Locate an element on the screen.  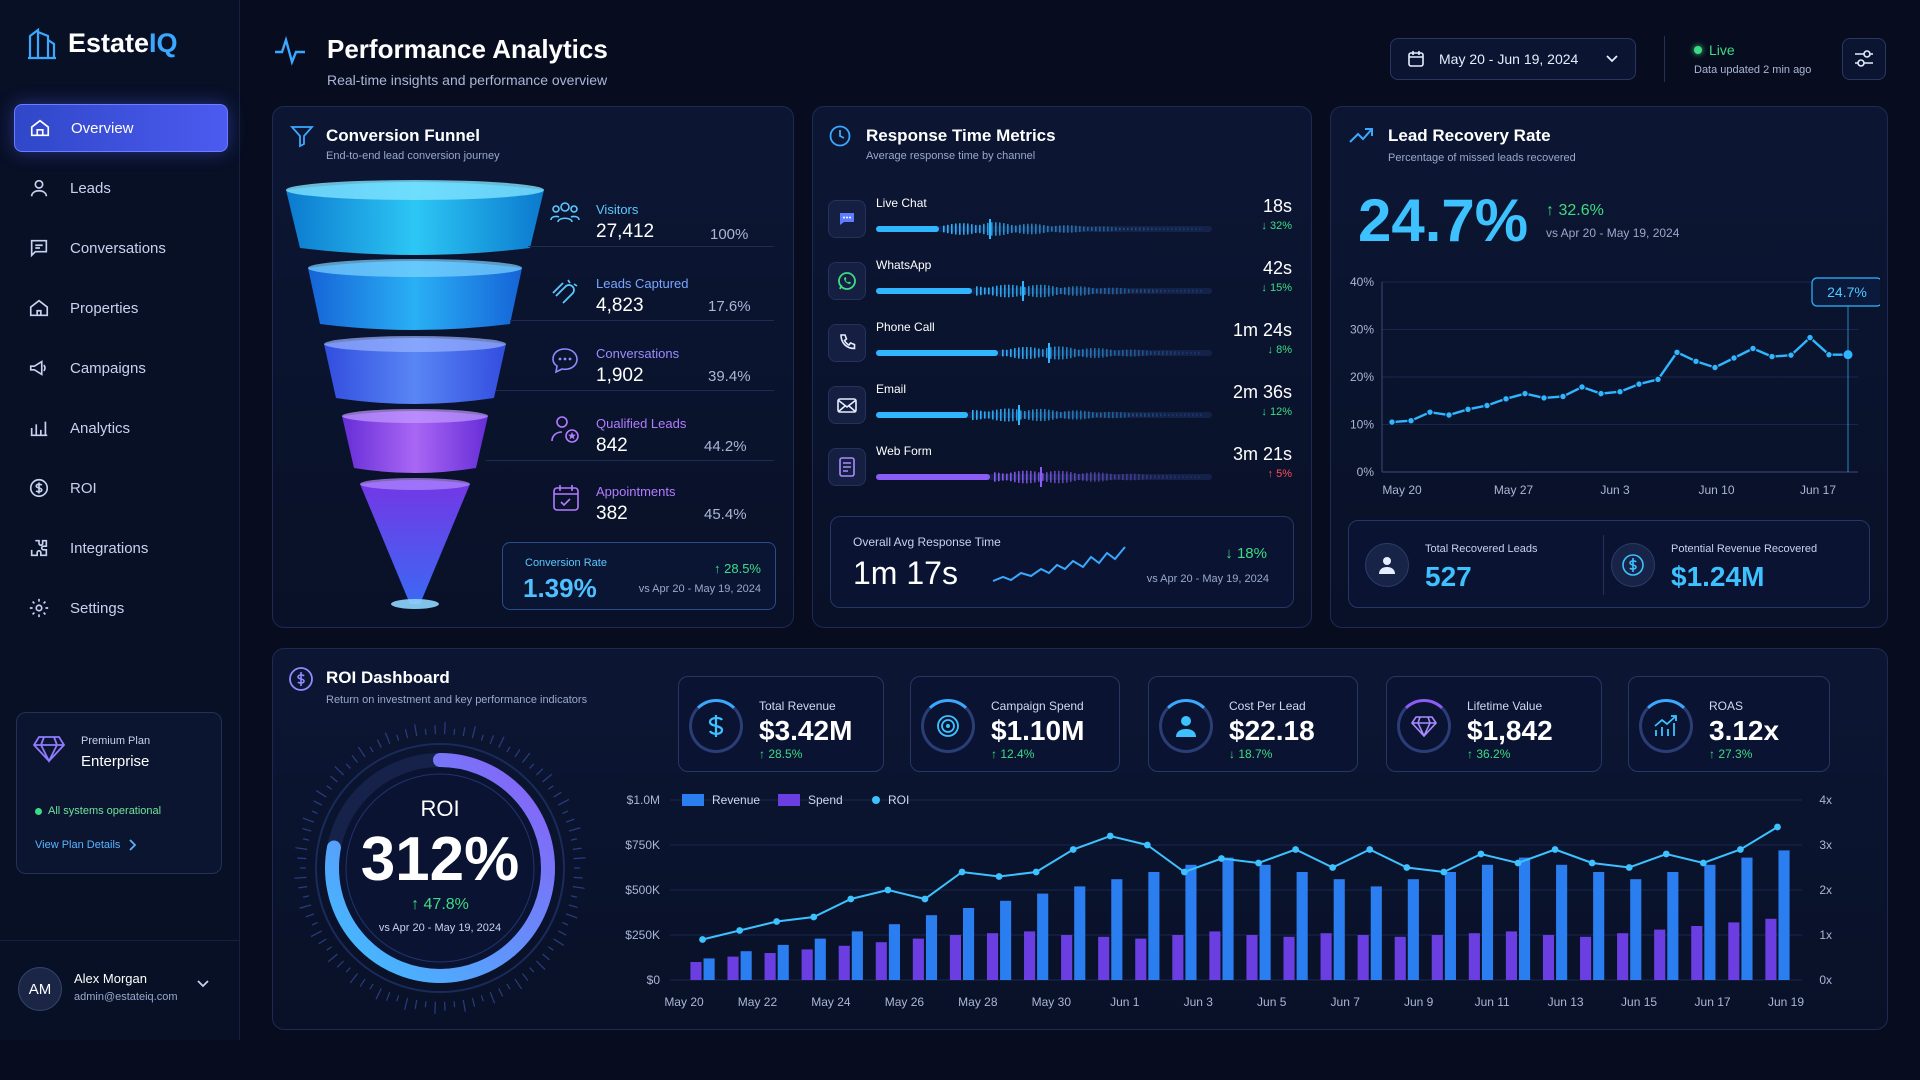
kpi-ring is located at coordinates (716, 726).